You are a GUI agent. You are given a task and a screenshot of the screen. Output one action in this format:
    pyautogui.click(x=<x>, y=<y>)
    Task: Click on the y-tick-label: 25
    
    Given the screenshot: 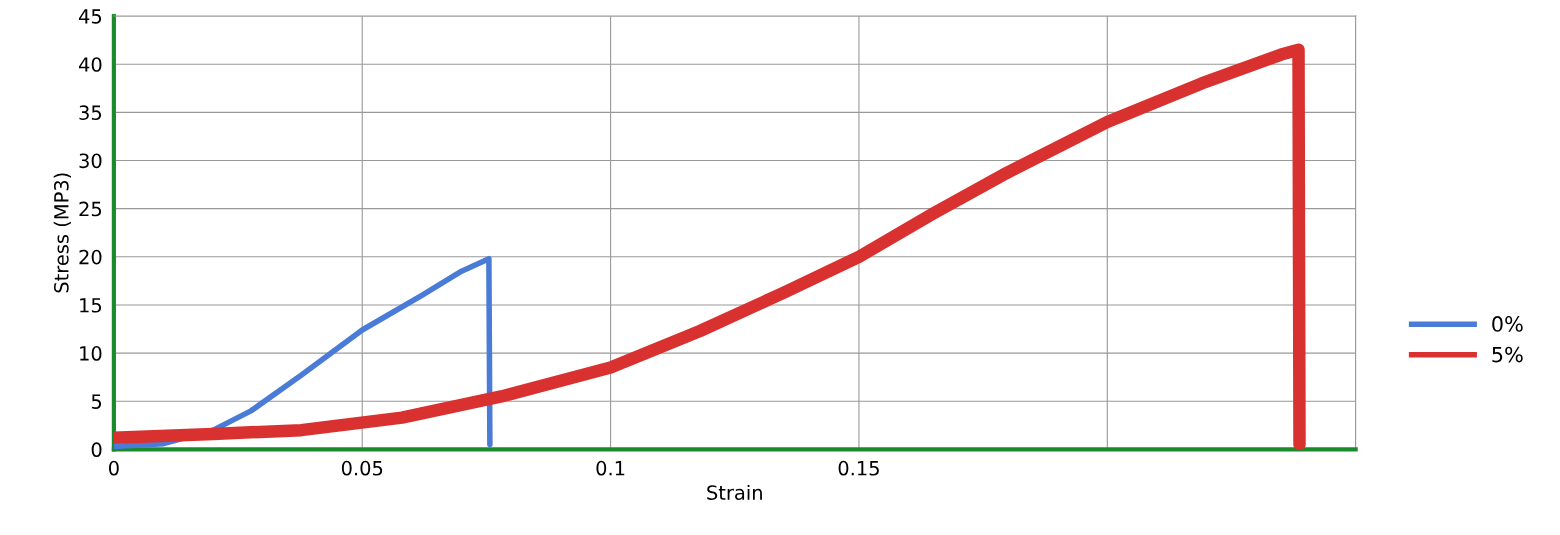 What is the action you would take?
    pyautogui.click(x=90, y=209)
    